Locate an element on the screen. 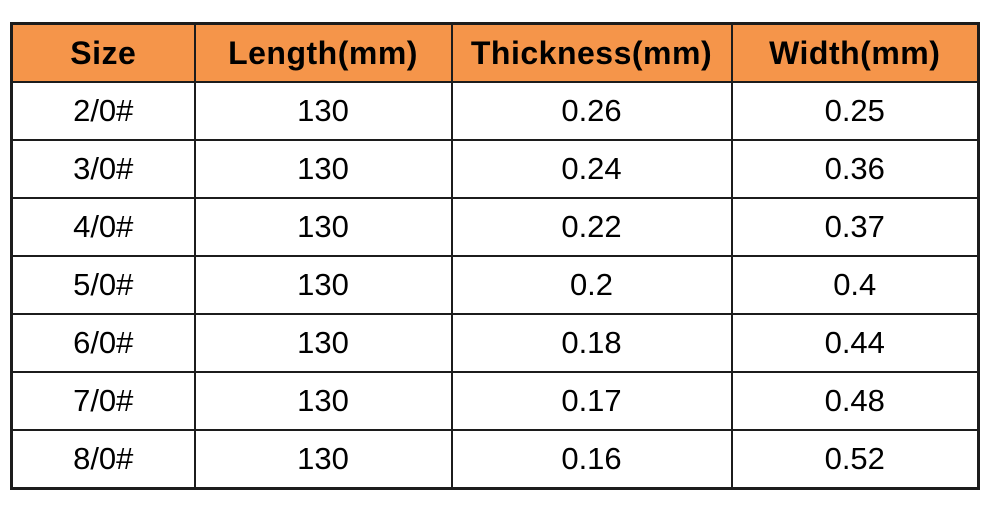 The image size is (984, 517). cell-thickness: 0.26 is located at coordinates (591, 111).